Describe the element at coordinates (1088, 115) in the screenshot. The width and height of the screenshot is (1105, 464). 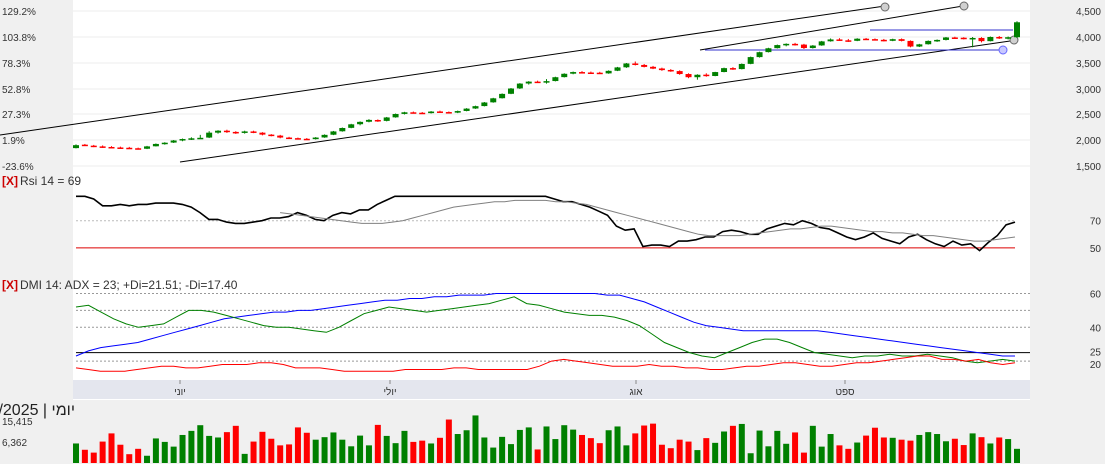
I see `price-tick-label: 2,500` at that location.